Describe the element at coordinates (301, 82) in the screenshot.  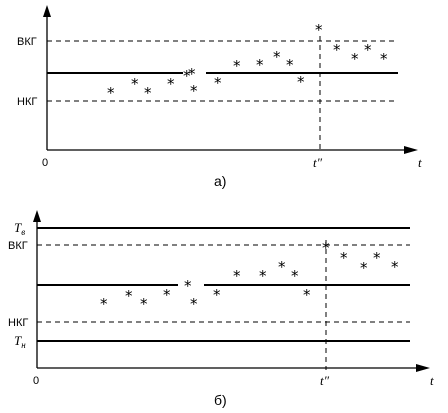
I see `point-a-13: *` at that location.